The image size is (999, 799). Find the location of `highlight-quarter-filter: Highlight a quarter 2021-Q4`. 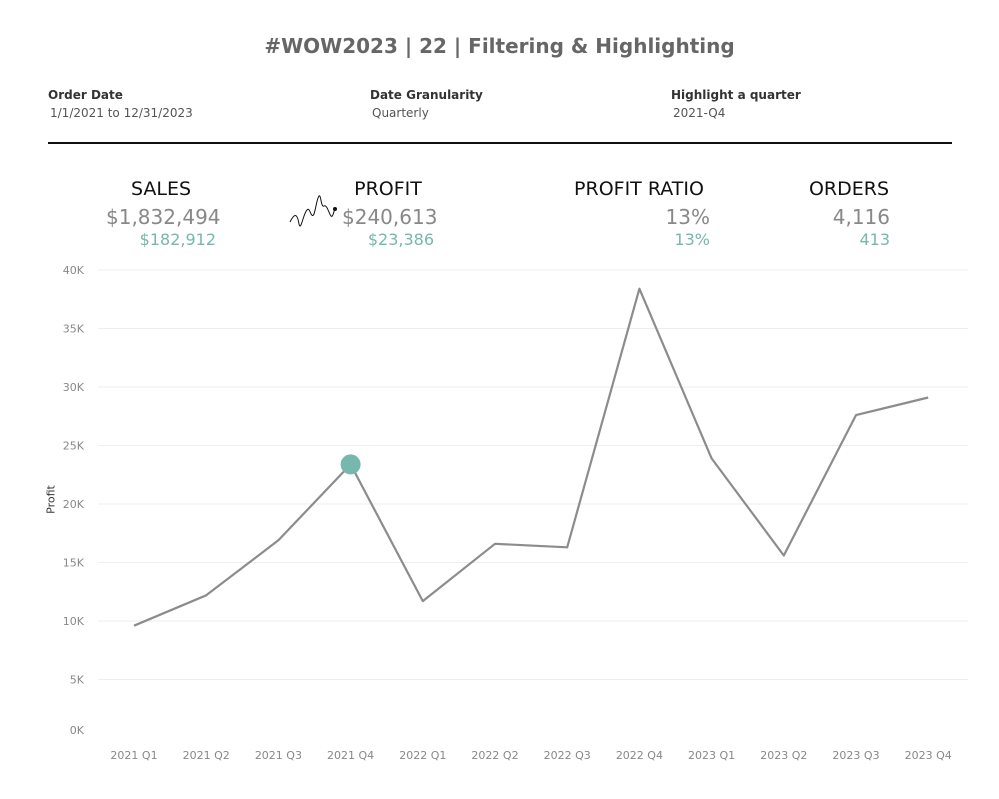

highlight-quarter-filter: Highlight a quarter 2021-Q4 is located at coordinates (736, 104).